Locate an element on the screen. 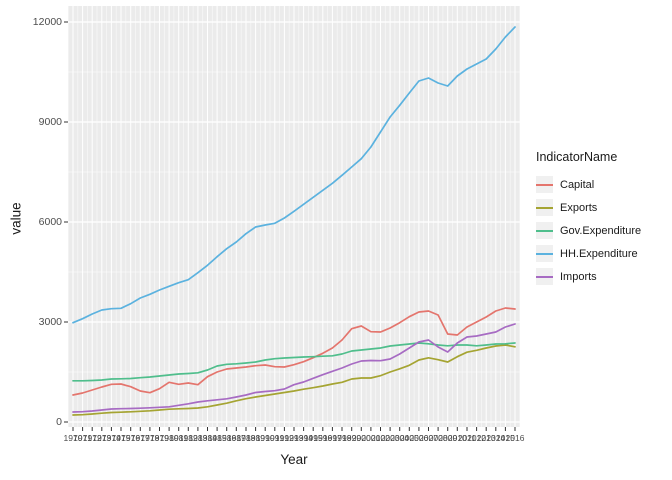  x-tick-label: 2013 is located at coordinates (486, 438).